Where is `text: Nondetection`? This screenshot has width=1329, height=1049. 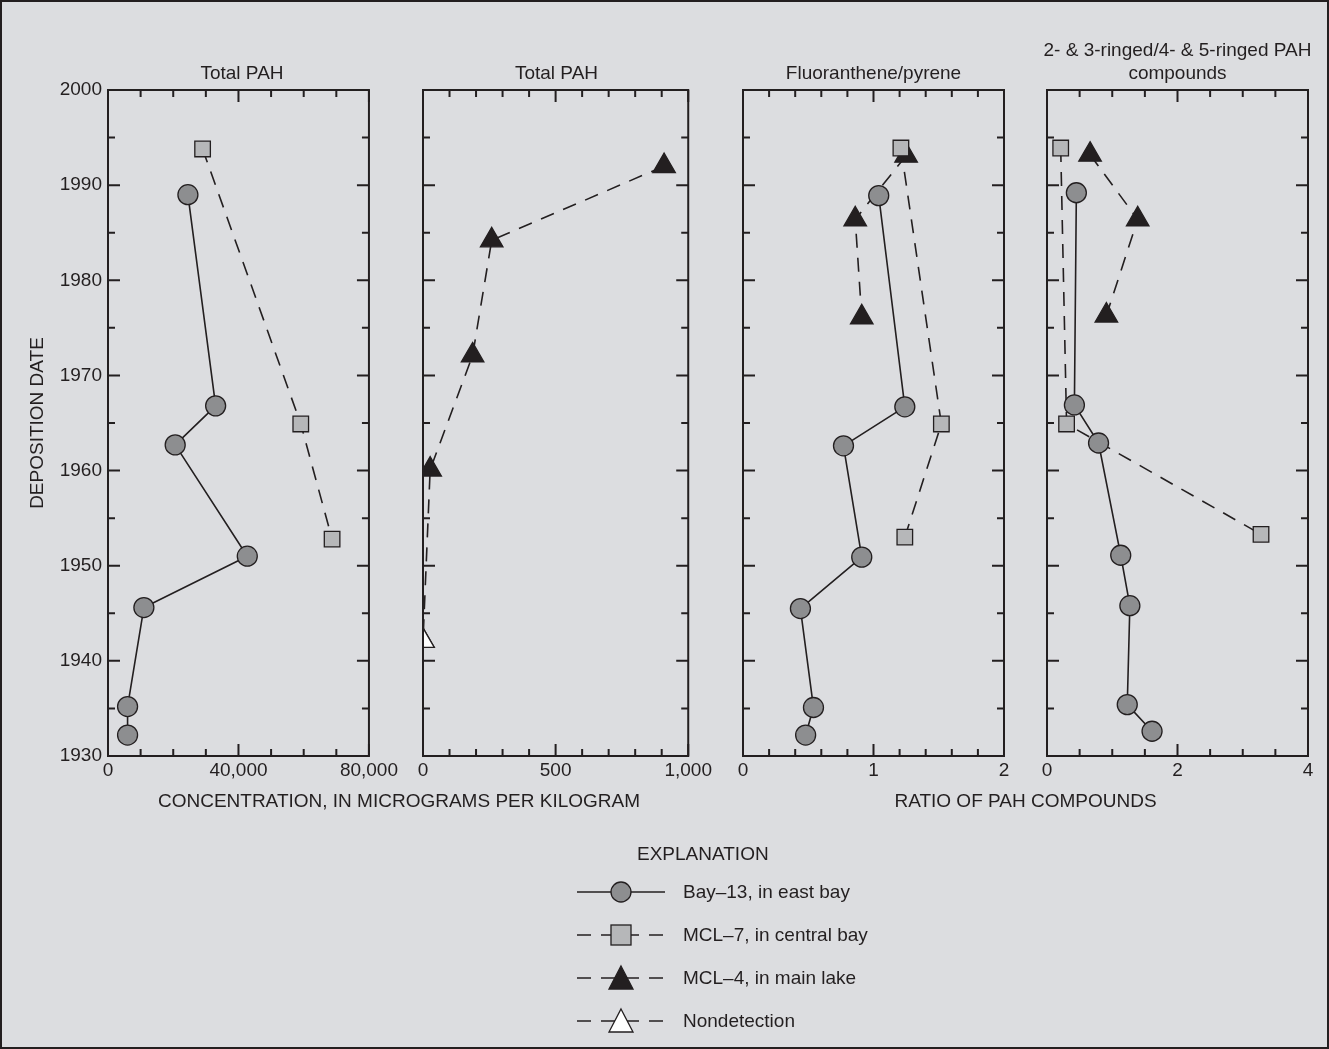
text: Nondetection is located at coordinates (739, 1020).